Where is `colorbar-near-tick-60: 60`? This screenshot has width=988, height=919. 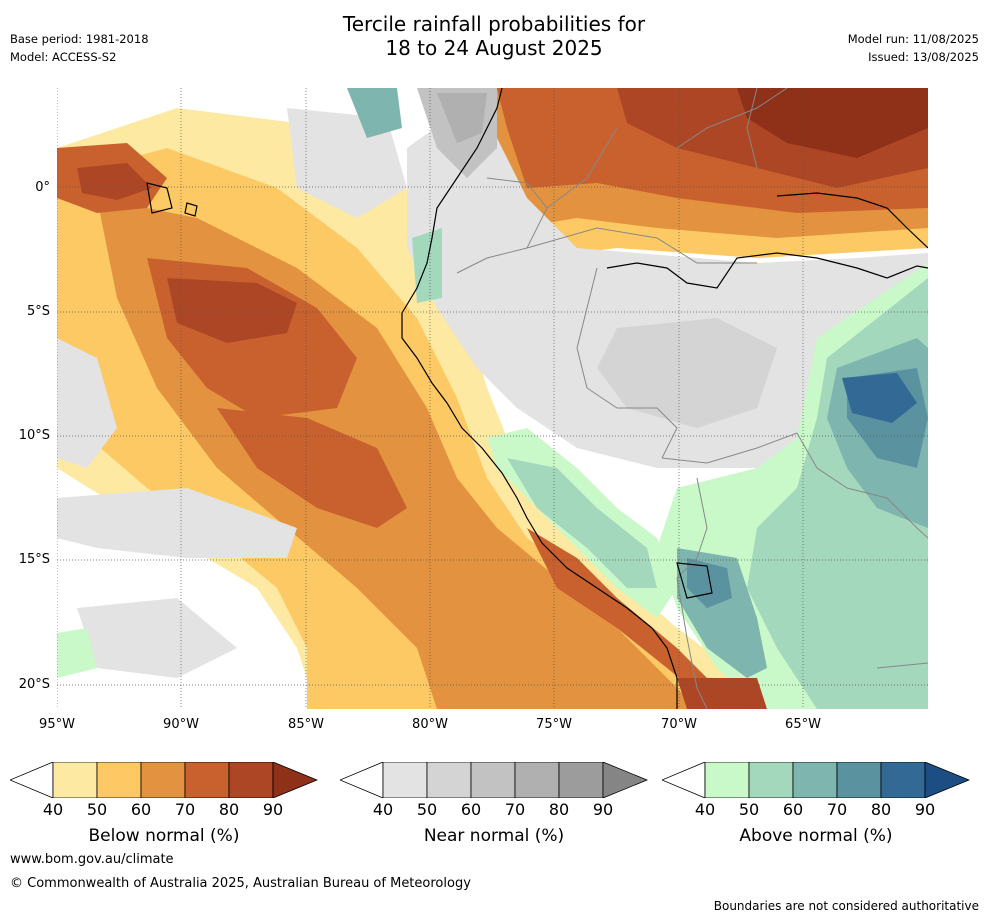 colorbar-near-tick-60: 60 is located at coordinates (471, 809).